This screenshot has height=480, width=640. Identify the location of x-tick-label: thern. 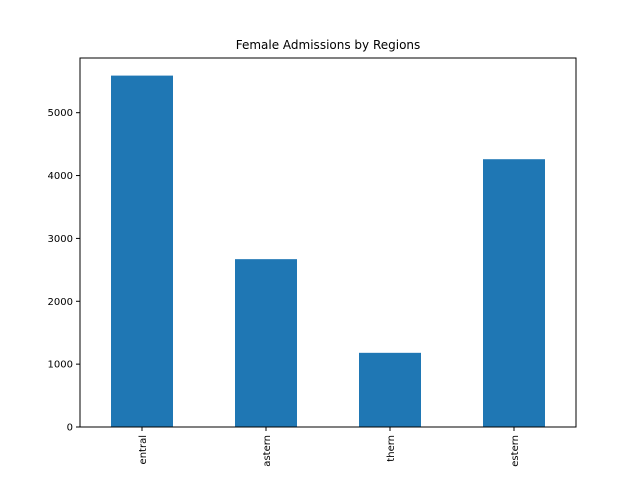
(391, 448).